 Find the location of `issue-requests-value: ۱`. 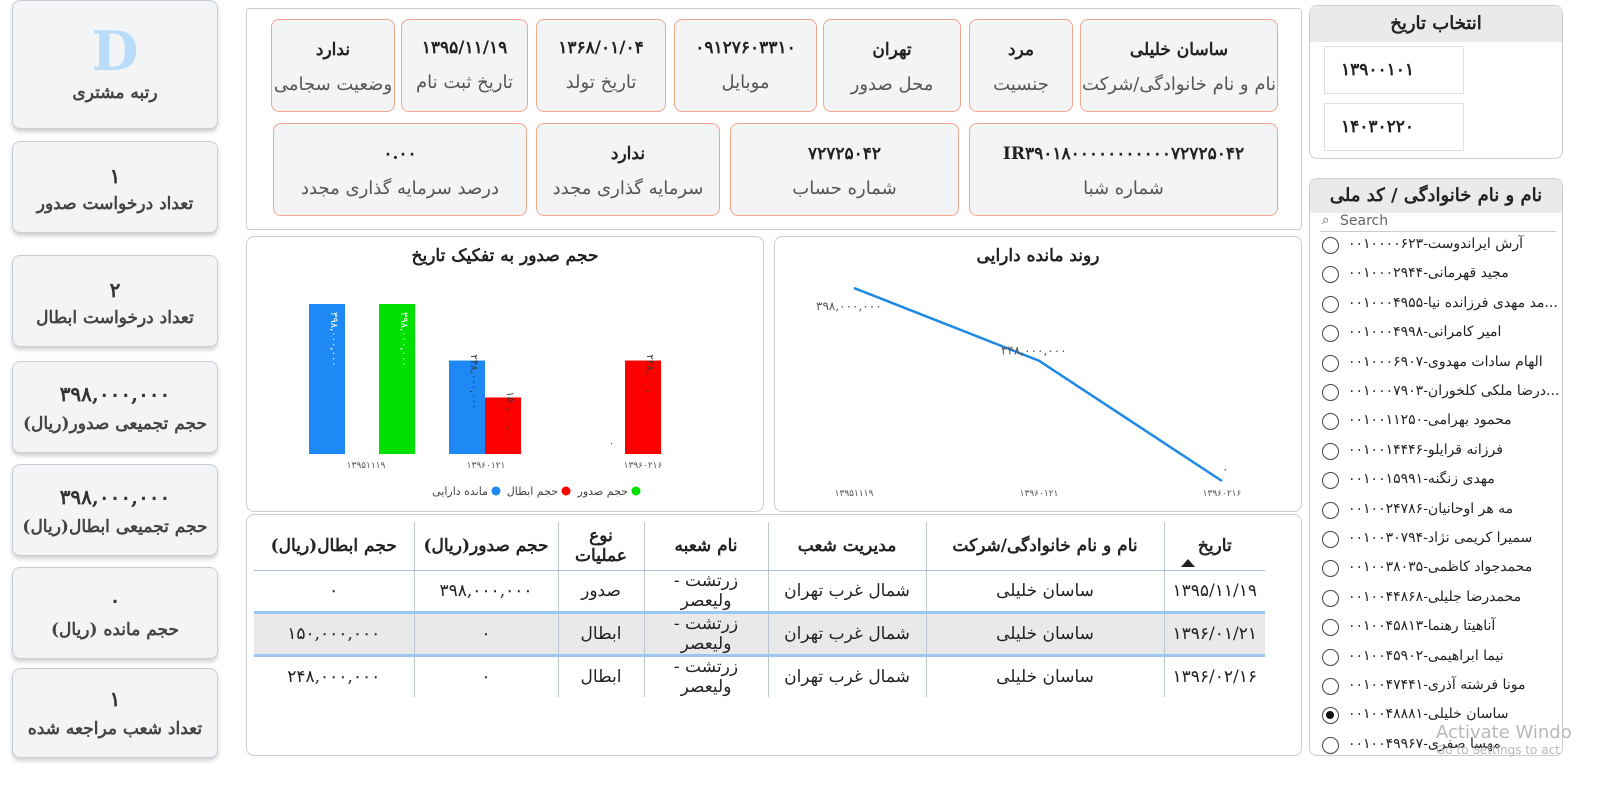

issue-requests-value: ۱ is located at coordinates (115, 176).